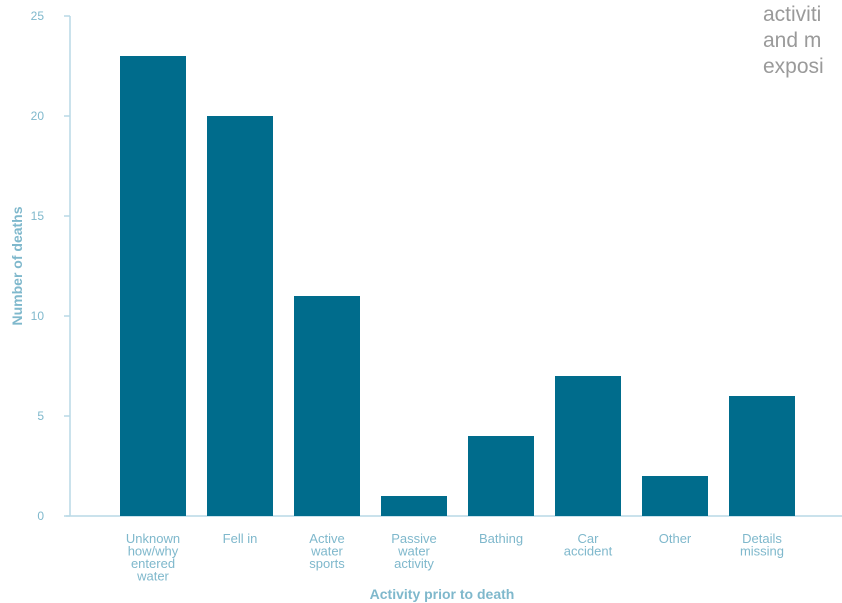  What do you see at coordinates (589, 538) in the screenshot?
I see `x-tick-label-line: Car` at bounding box center [589, 538].